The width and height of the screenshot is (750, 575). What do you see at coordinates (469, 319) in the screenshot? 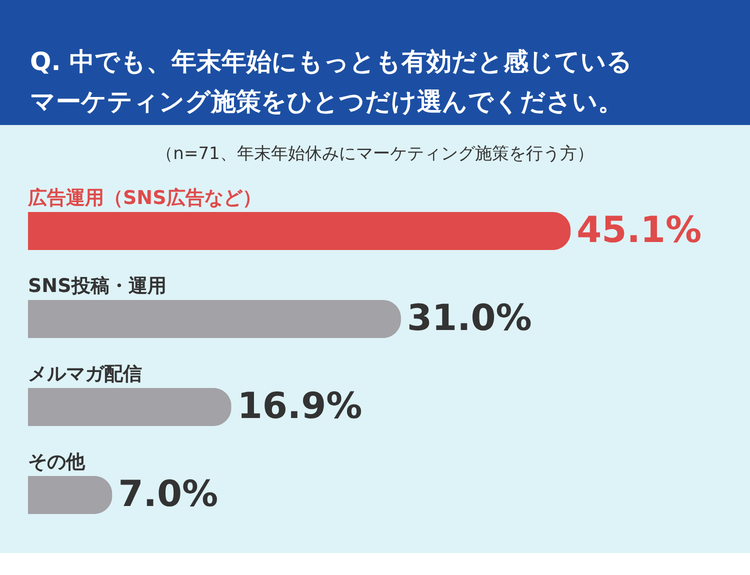
I see `data-label: 31.0%` at bounding box center [469, 319].